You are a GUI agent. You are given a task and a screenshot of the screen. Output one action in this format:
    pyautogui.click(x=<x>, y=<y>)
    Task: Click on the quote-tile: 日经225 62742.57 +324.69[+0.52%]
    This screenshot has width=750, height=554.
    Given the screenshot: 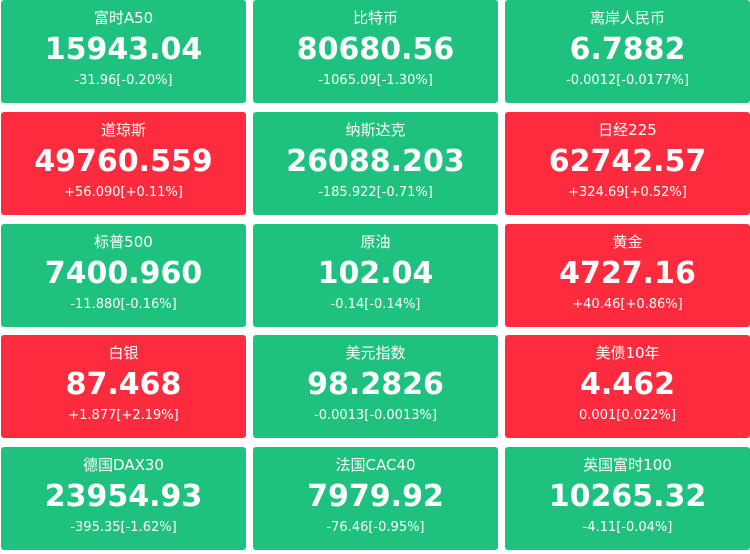 What is the action you would take?
    pyautogui.click(x=627, y=163)
    